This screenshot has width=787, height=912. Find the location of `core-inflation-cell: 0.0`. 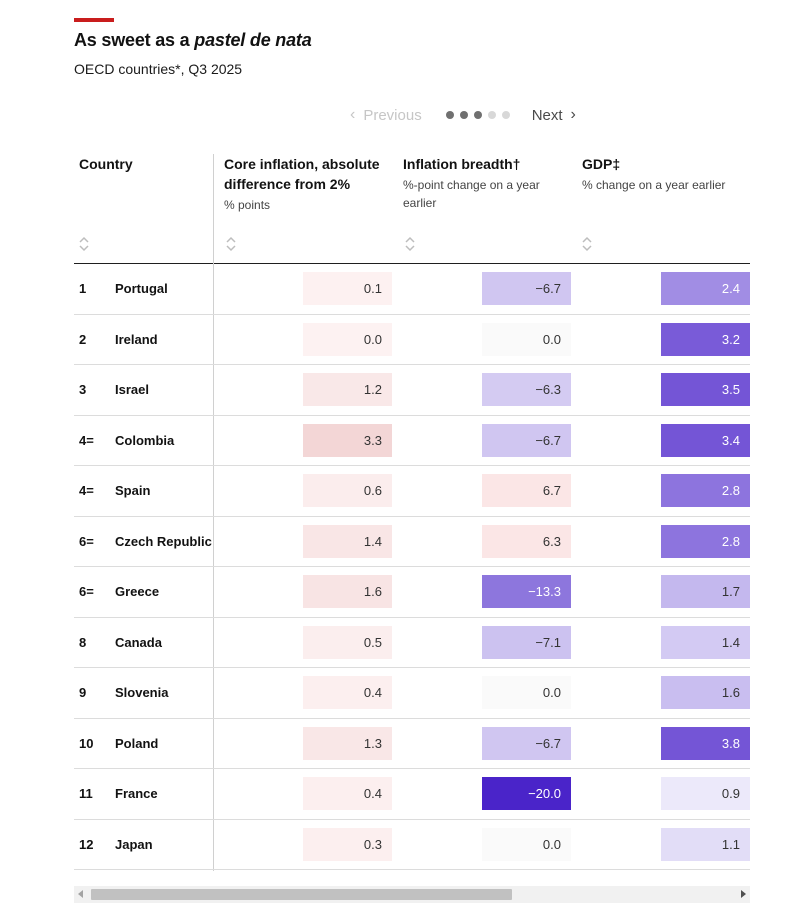

core-inflation-cell: 0.0 is located at coordinates (347, 339).